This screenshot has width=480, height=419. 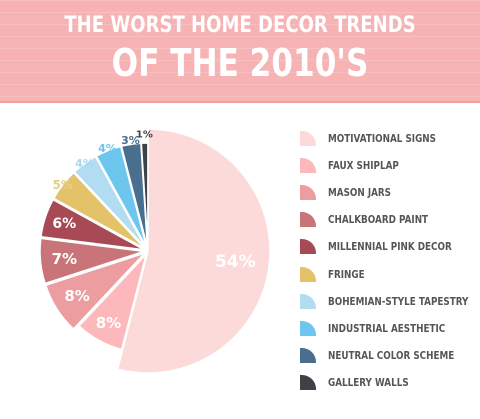 I want to click on slice-label: 5%, so click(x=62, y=185).